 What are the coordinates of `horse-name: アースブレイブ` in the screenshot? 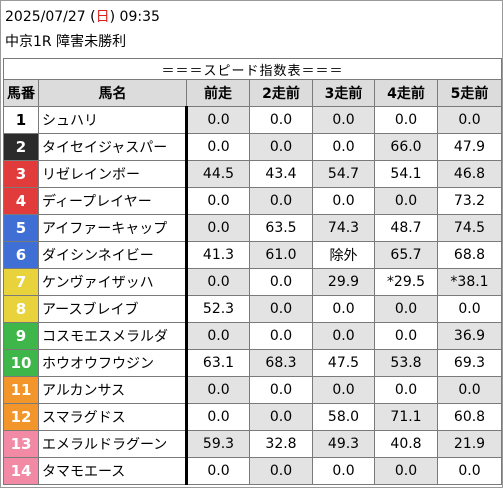 It's located at (113, 309).